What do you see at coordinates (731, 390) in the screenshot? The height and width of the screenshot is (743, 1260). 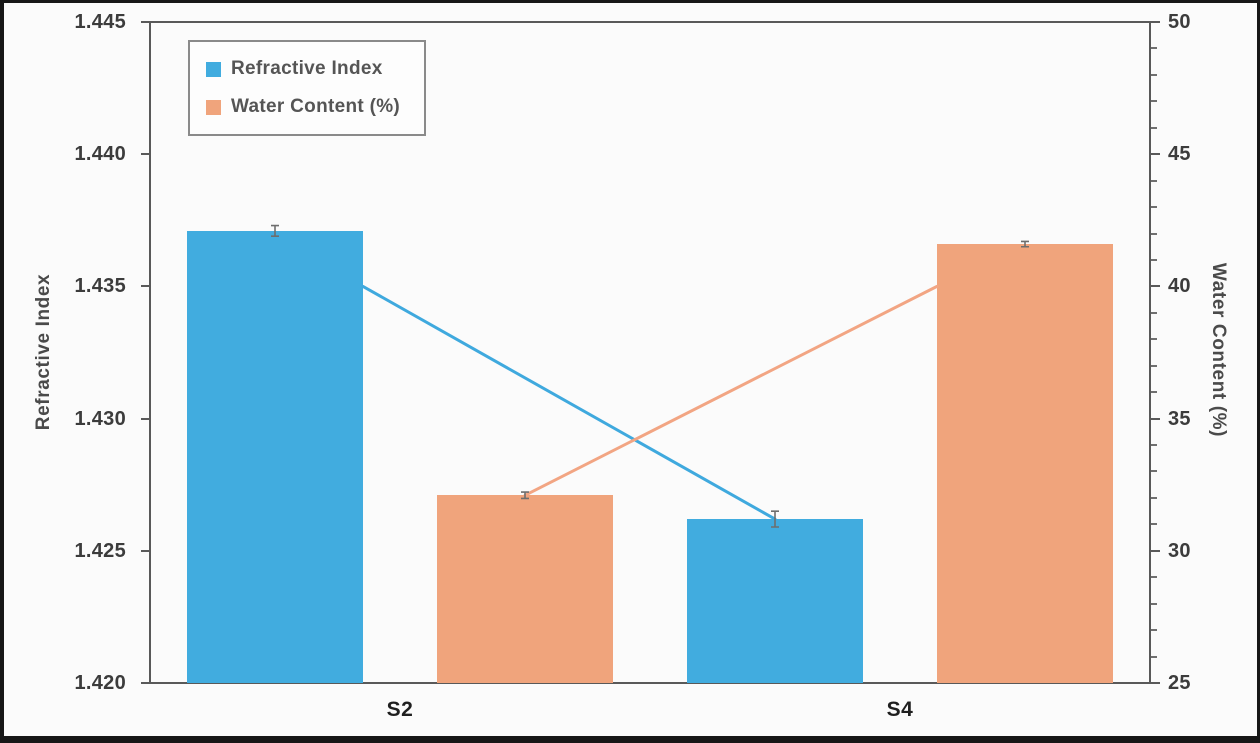 I see `trend-line-water-content` at bounding box center [731, 390].